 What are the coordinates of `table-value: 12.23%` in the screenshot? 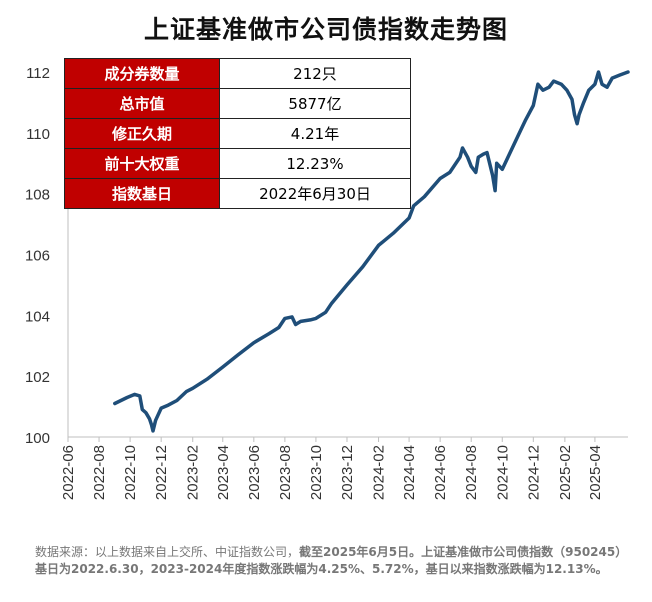 It's located at (315, 163).